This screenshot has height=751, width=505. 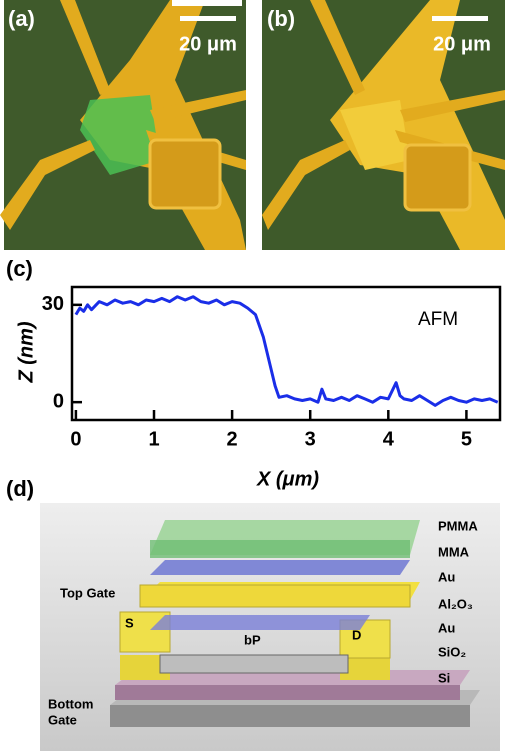 What do you see at coordinates (438, 319) in the screenshot?
I see `annotation: AFM` at bounding box center [438, 319].